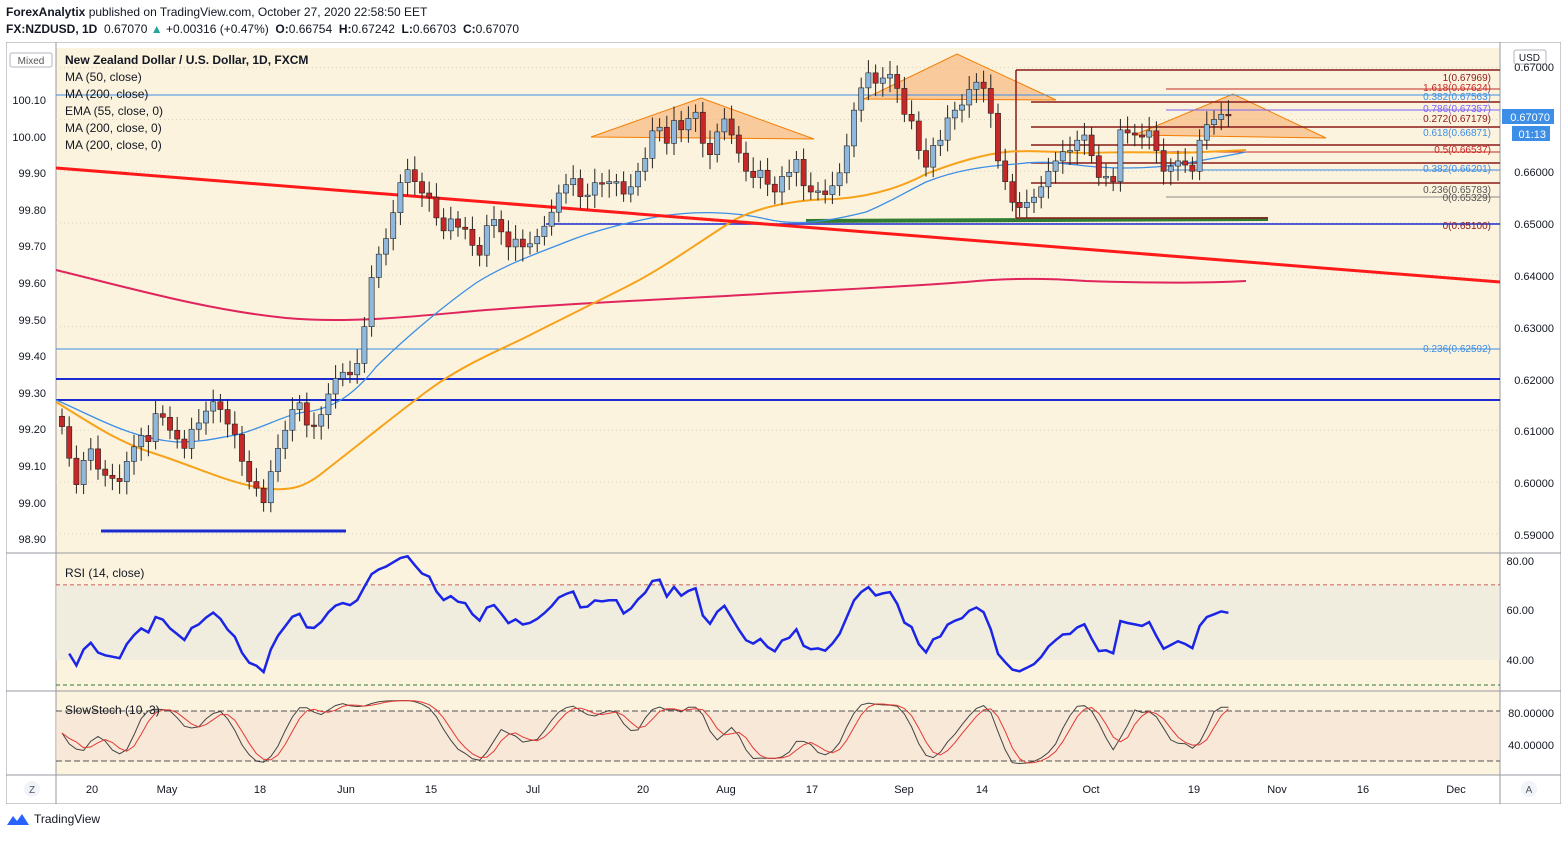 The width and height of the screenshot is (1568, 841). I want to click on stoch-d-line, so click(645, 732).